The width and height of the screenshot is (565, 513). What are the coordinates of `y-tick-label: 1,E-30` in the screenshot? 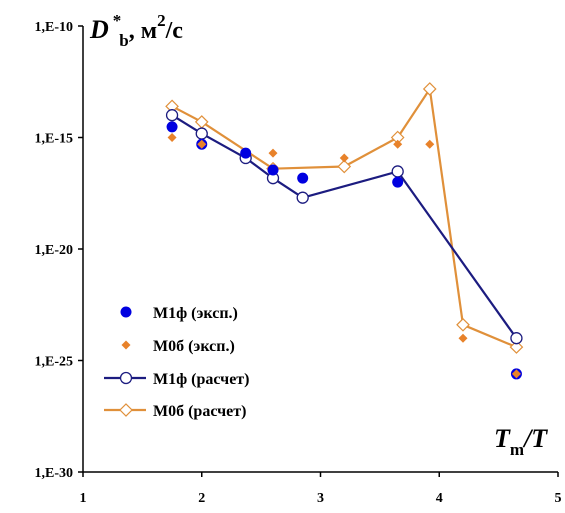 It's located at (54, 473).